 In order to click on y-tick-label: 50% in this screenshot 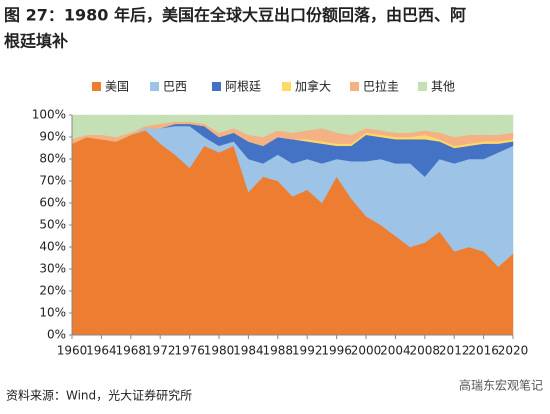, I will do `click(52, 225)`.